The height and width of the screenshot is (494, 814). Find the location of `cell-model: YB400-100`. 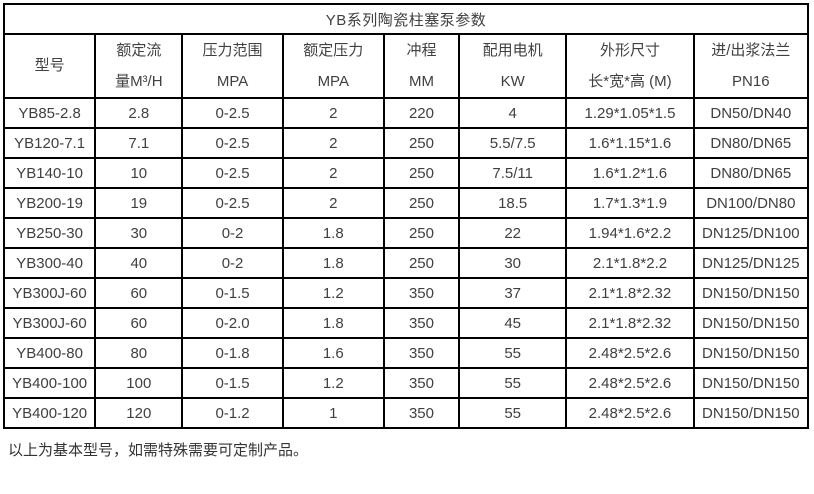

cell-model: YB400-100 is located at coordinates (49, 383).